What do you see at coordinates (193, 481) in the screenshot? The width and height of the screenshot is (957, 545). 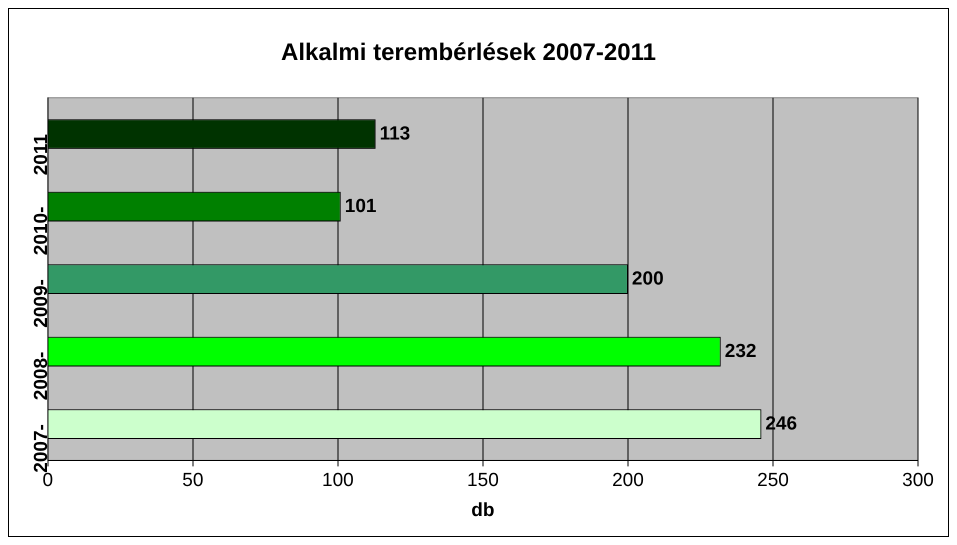 I see `x-tick-label: 50` at bounding box center [193, 481].